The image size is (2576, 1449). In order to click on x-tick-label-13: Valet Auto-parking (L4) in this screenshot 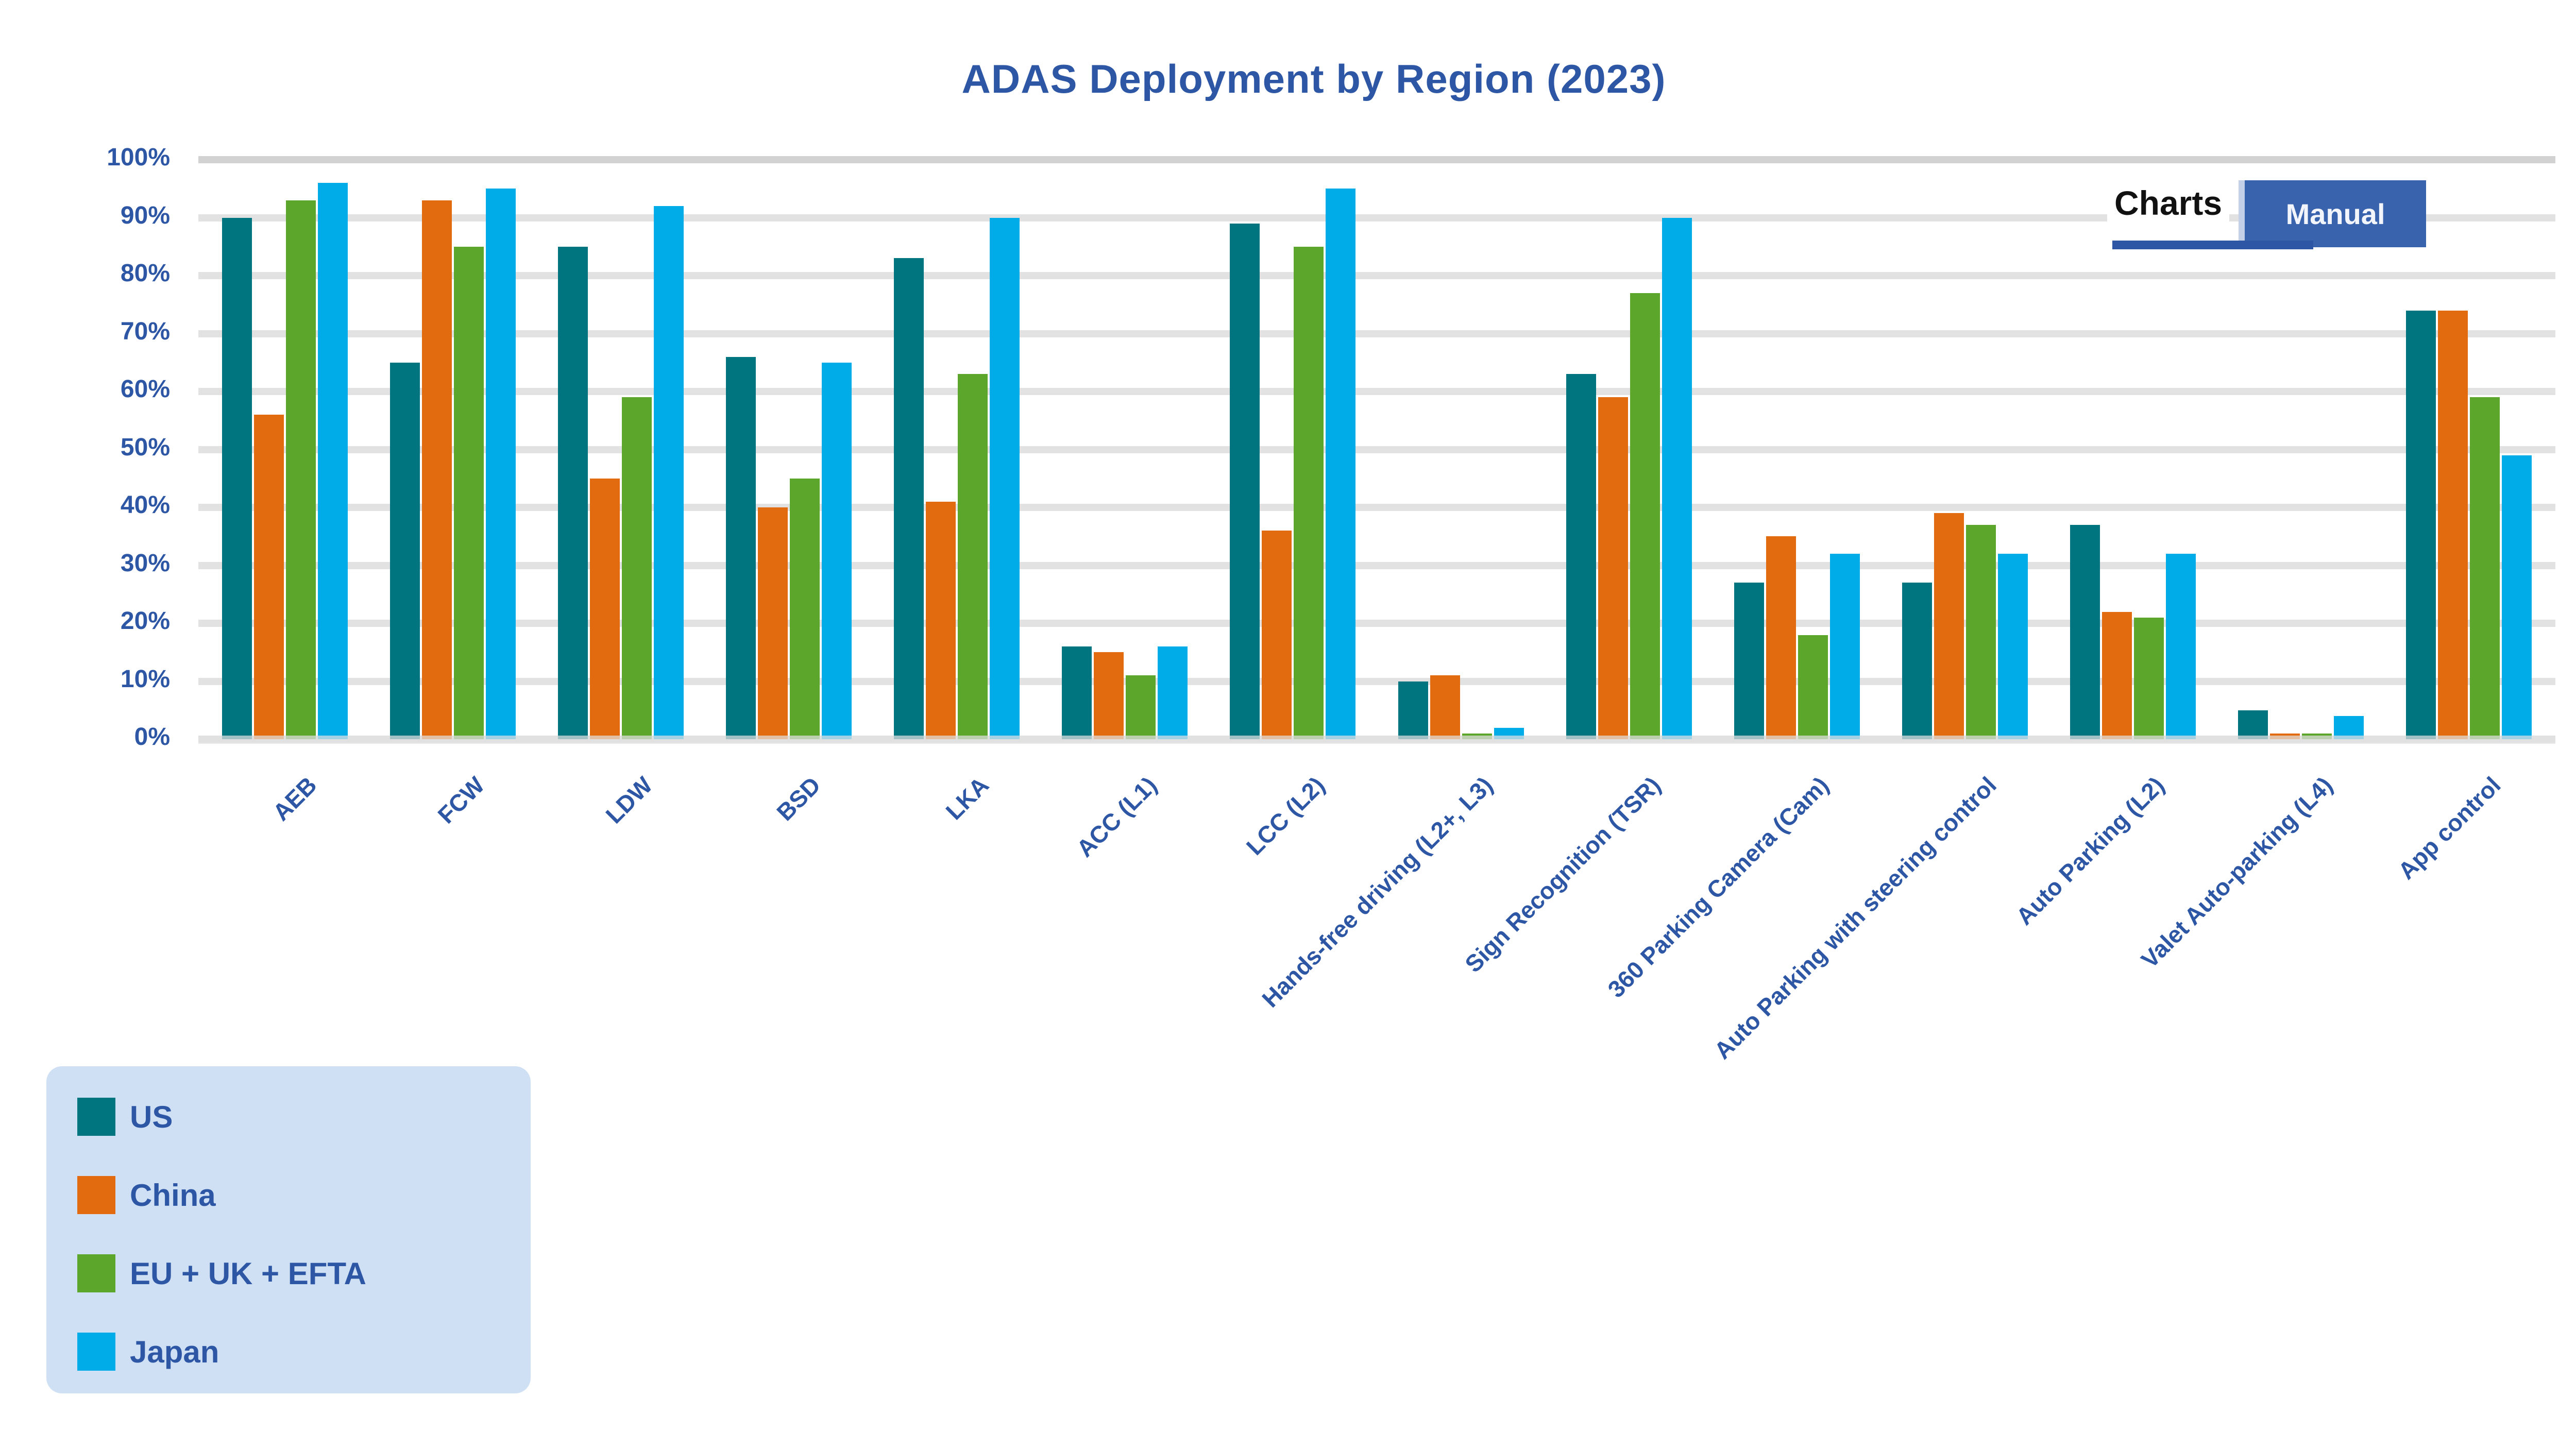, I will do `click(2237, 873)`.